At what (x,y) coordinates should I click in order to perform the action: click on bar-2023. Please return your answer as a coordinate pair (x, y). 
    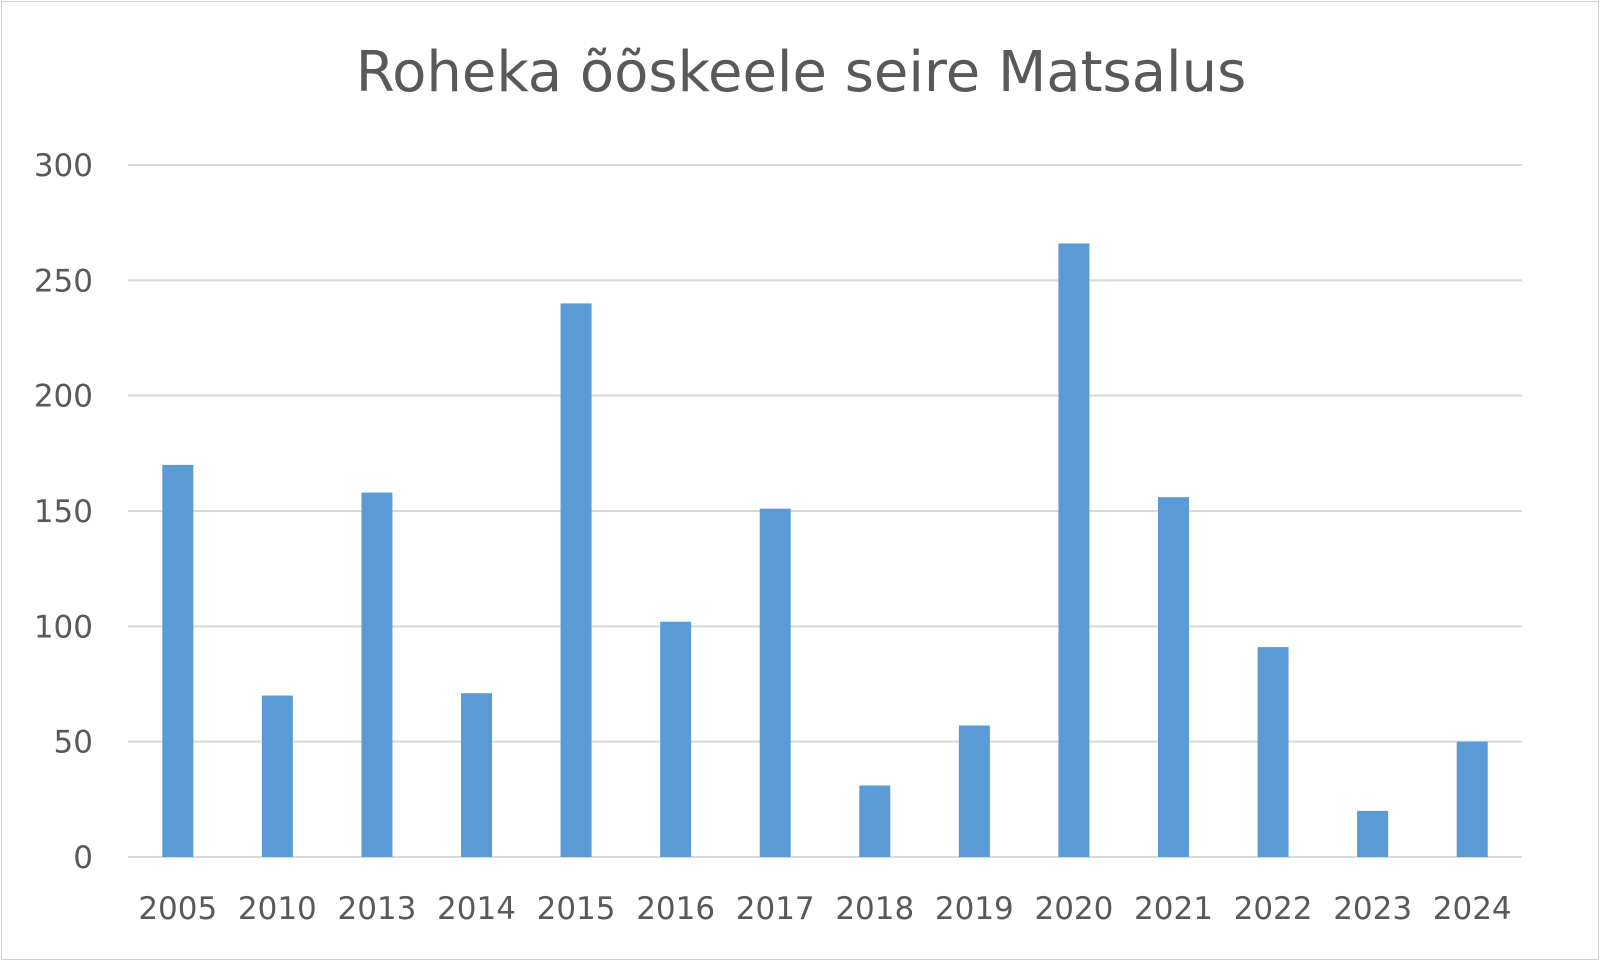
    Looking at the image, I should click on (1373, 833).